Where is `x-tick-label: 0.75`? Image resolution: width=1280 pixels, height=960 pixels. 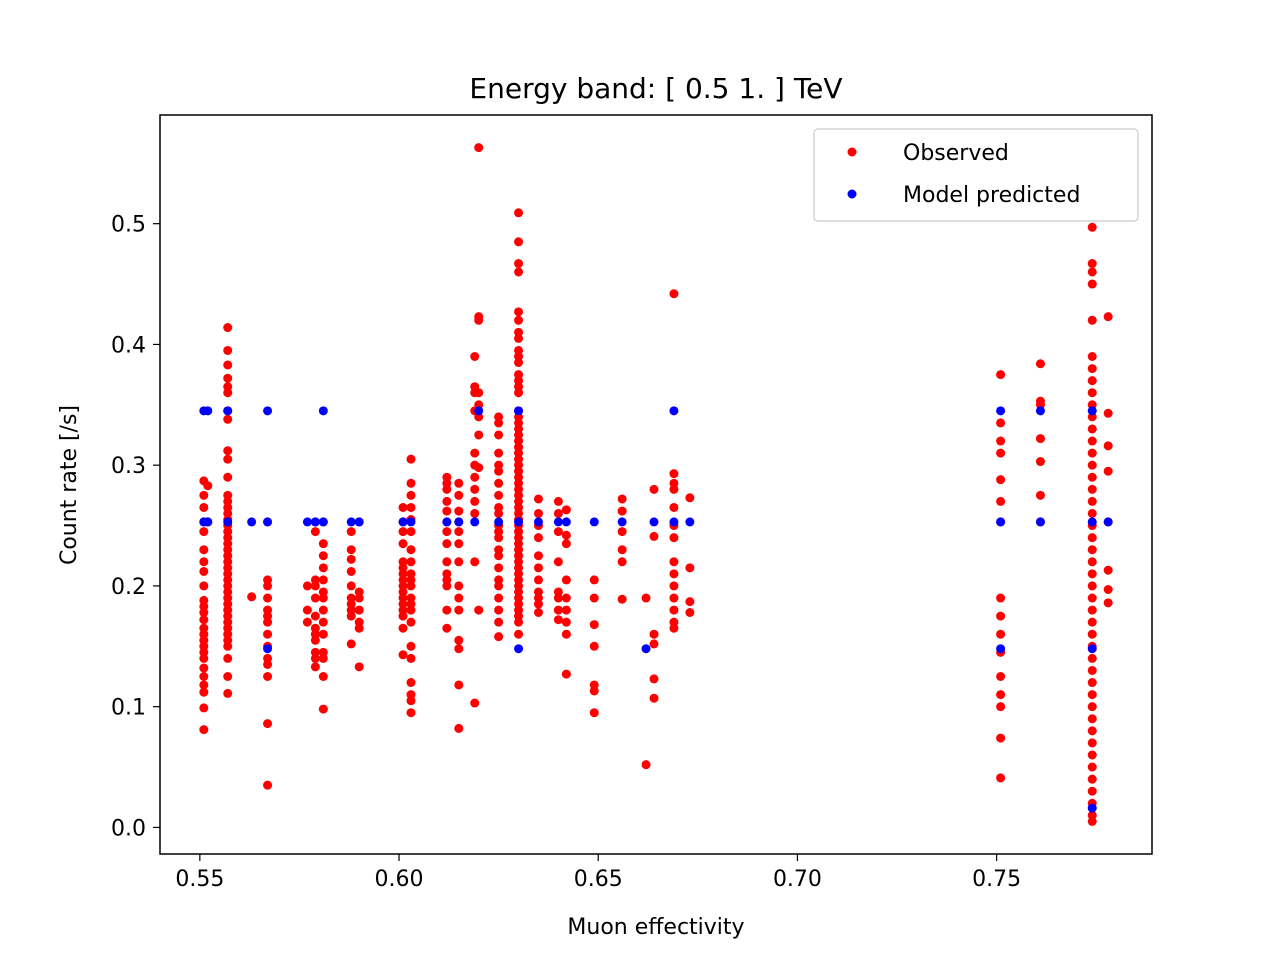
x-tick-label: 0.75 is located at coordinates (996, 879).